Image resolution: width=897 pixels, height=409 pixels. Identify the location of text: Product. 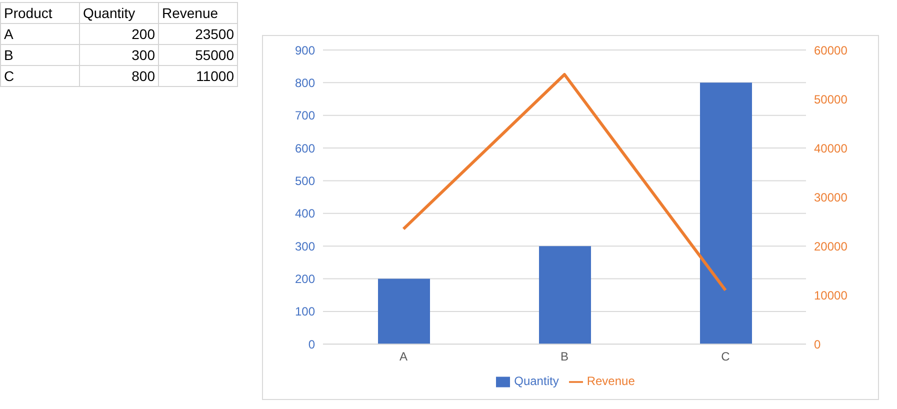
(40, 13).